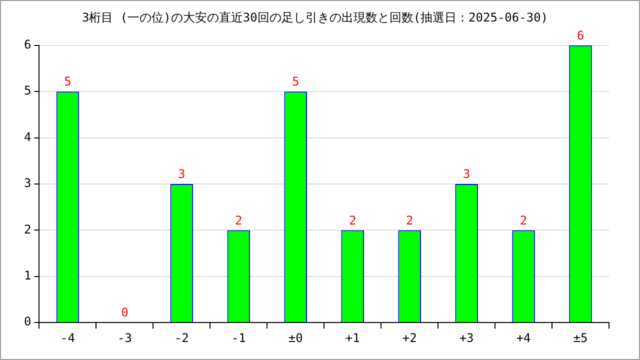 The height and width of the screenshot is (360, 640). I want to click on y-tick-label: 5, so click(28, 91).